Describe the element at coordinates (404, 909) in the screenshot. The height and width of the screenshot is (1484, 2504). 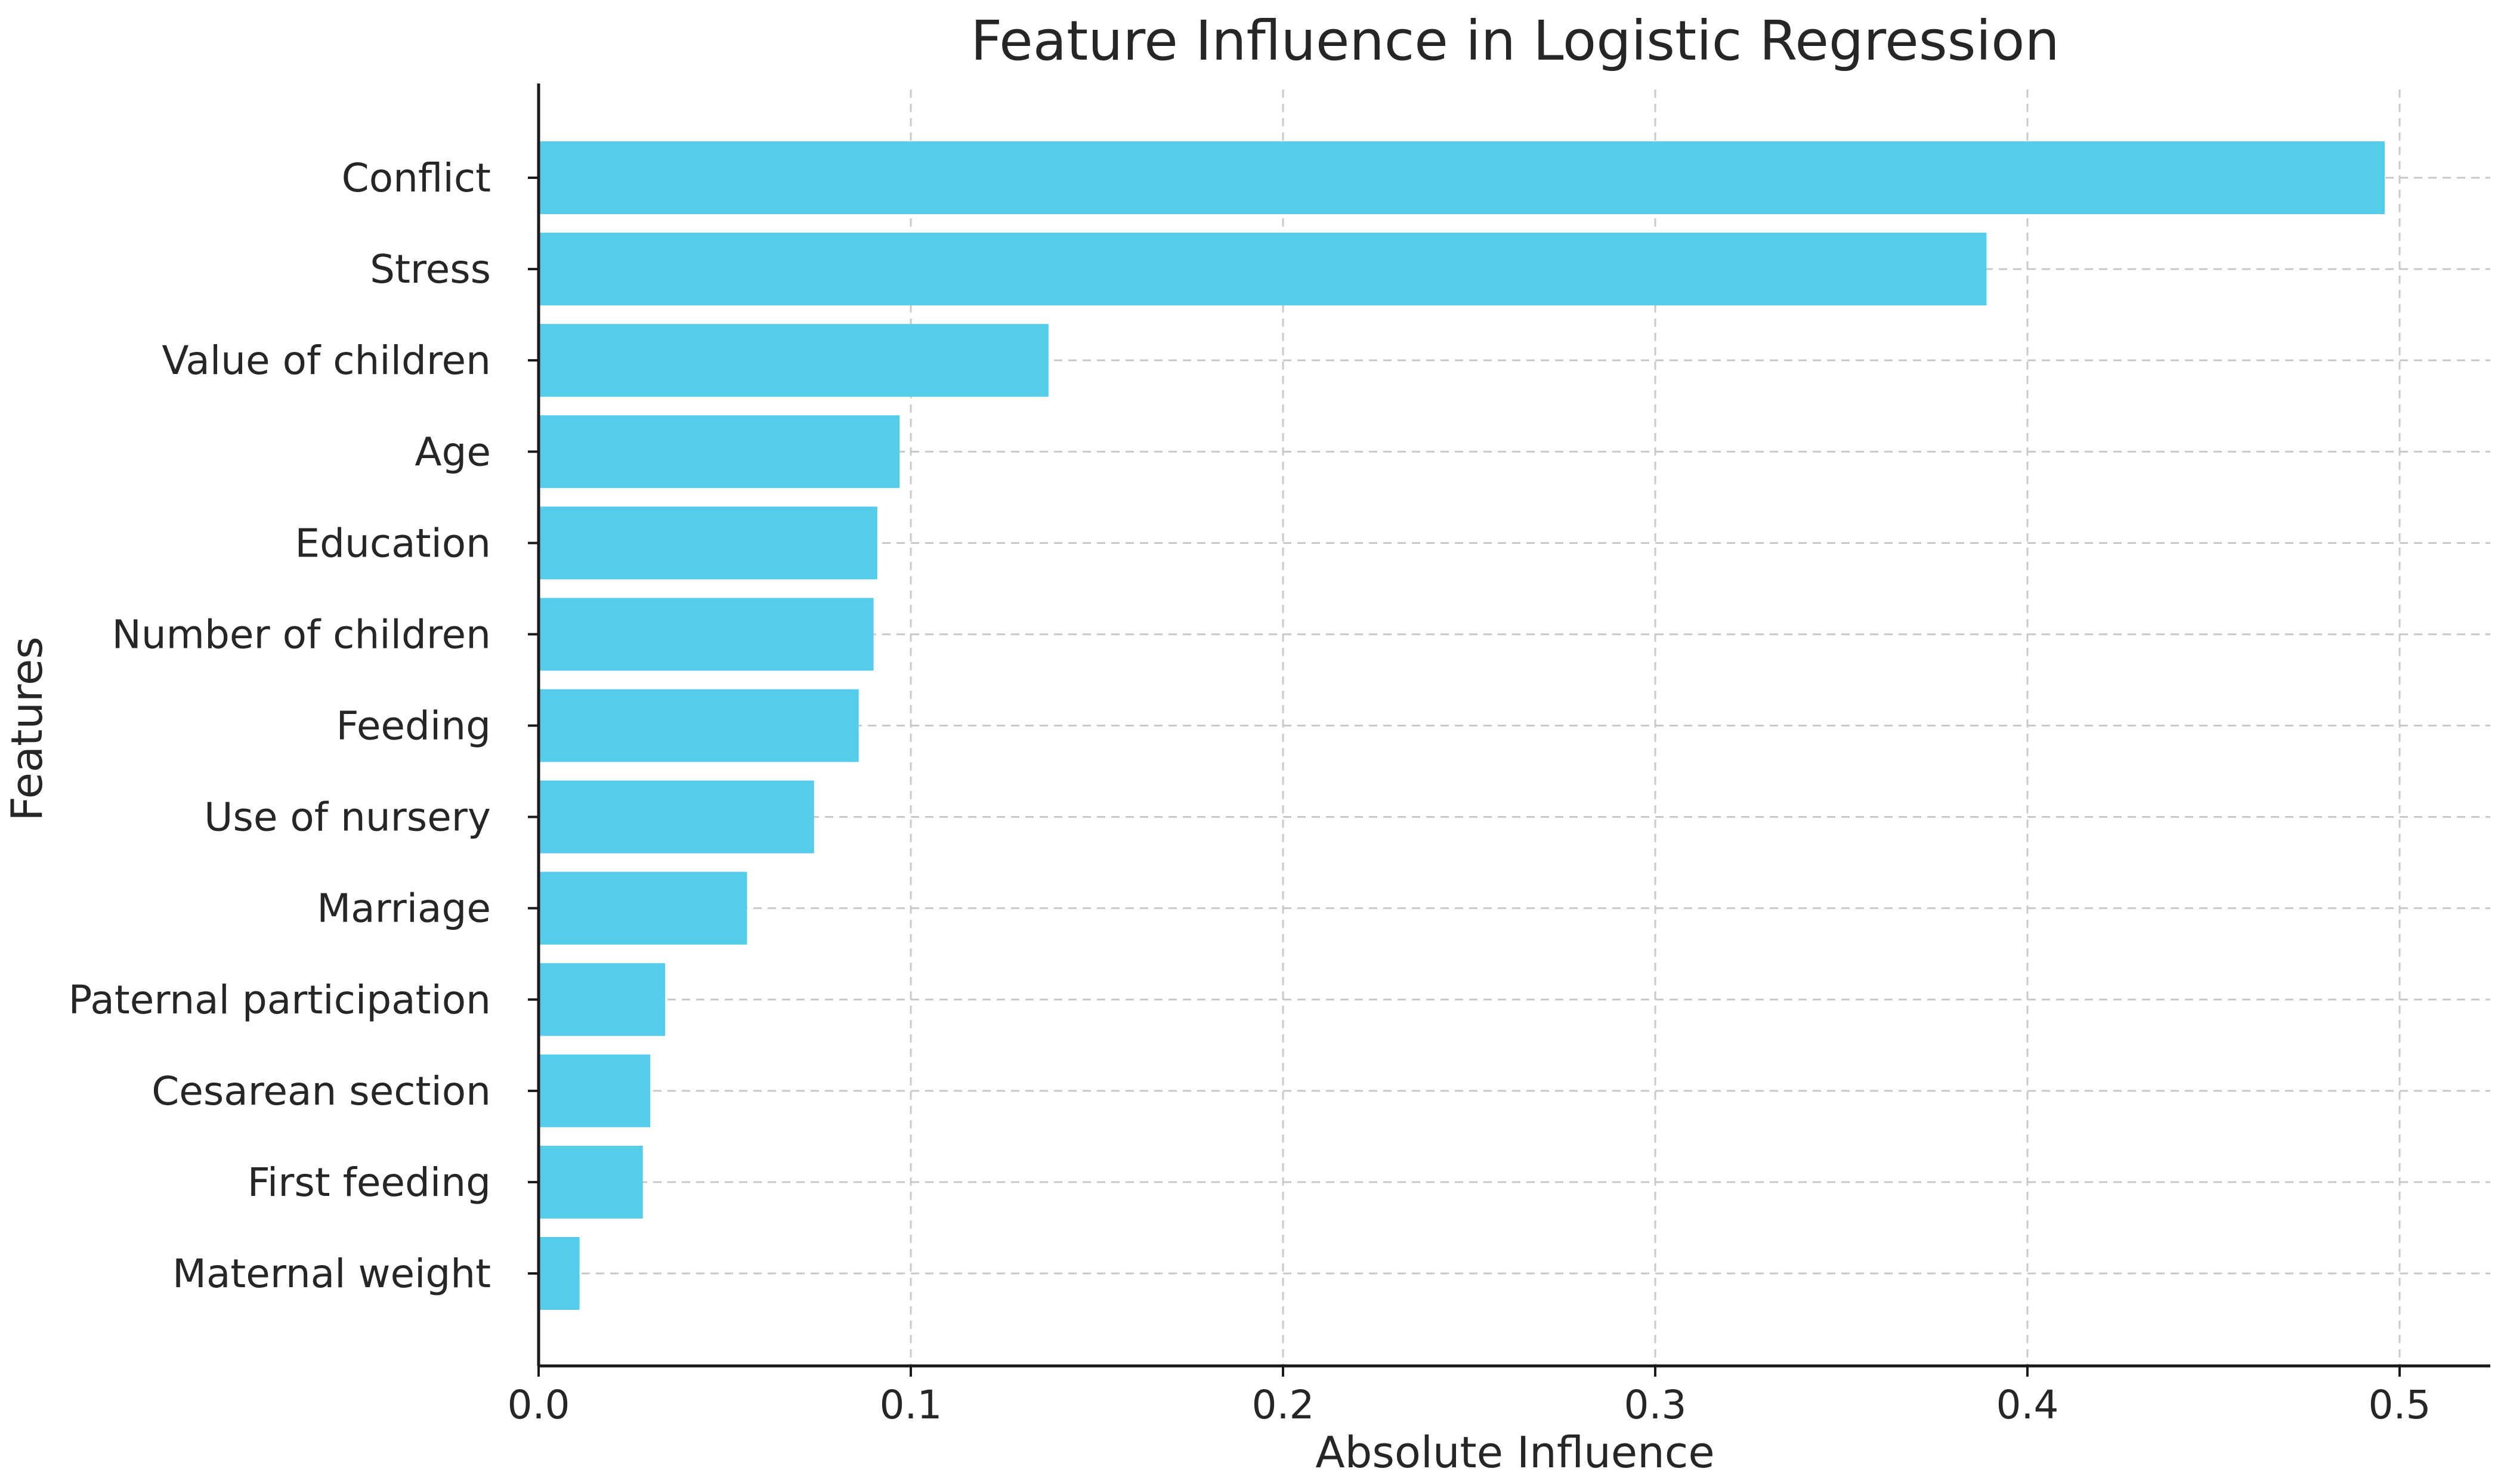
I see `y-tick-label: Marriage` at that location.